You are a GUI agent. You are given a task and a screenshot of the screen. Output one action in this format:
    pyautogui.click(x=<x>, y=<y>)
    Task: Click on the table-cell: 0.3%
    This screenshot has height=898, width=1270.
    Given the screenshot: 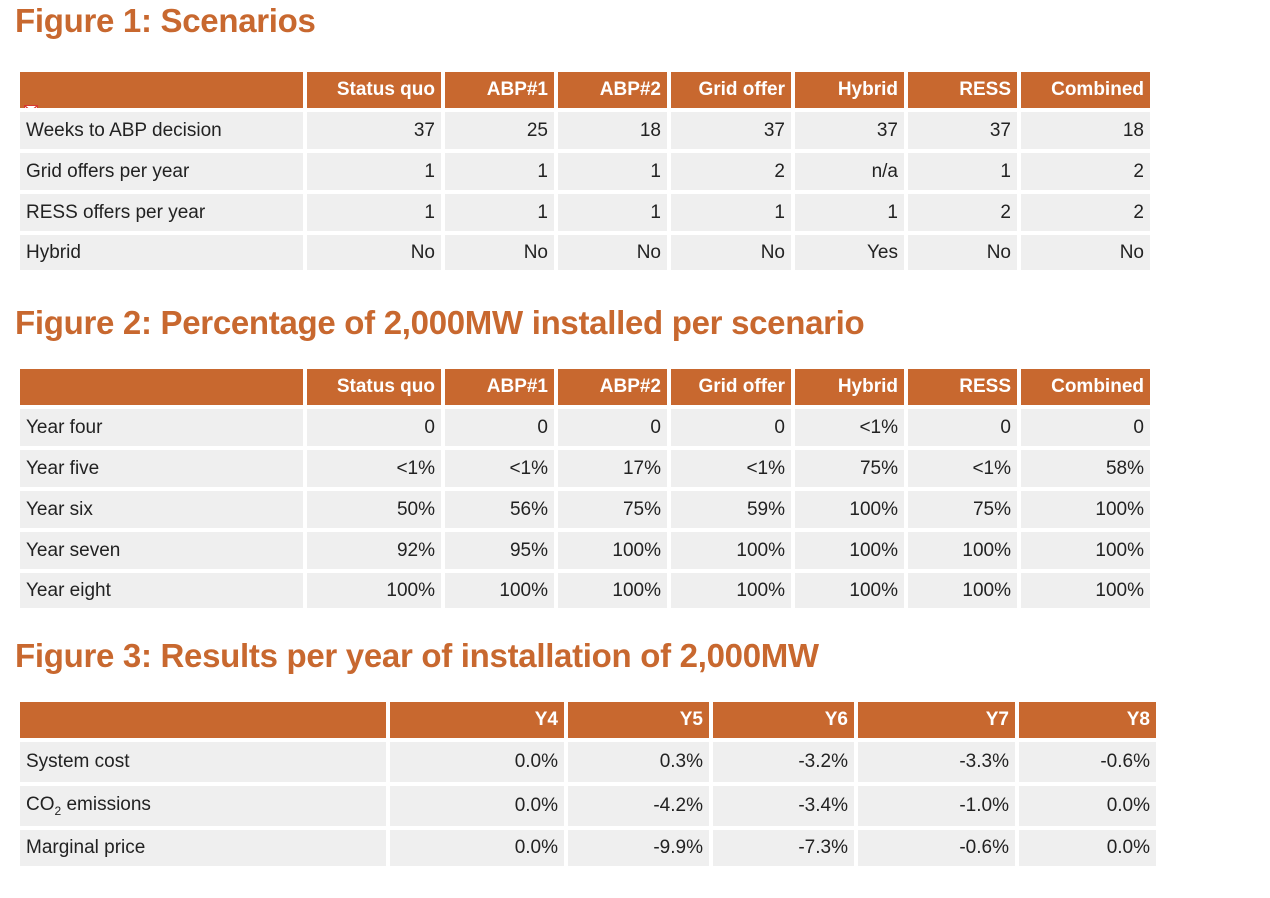 What is the action you would take?
    pyautogui.click(x=638, y=762)
    